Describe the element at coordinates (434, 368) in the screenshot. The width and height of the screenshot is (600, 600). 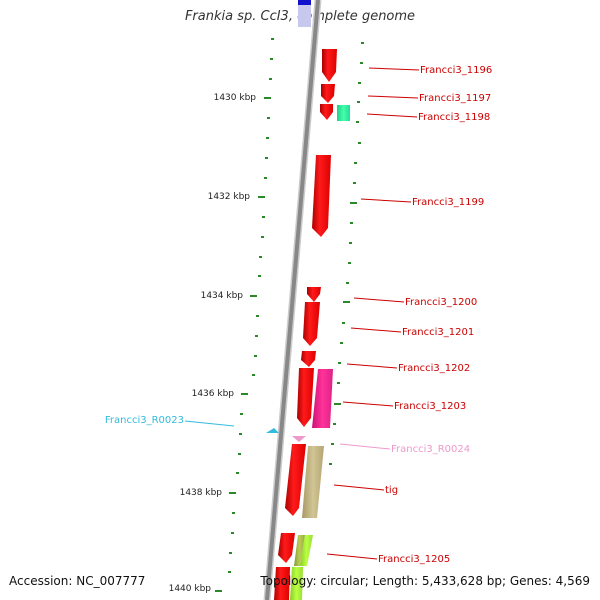
I see `feature-label: Francci3_1202` at that location.